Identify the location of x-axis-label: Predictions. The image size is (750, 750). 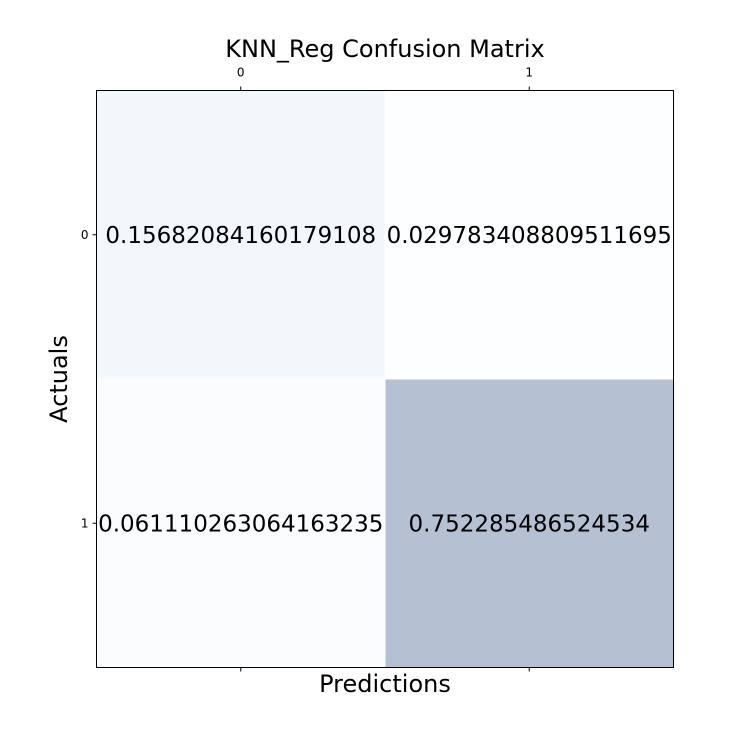
(385, 684).